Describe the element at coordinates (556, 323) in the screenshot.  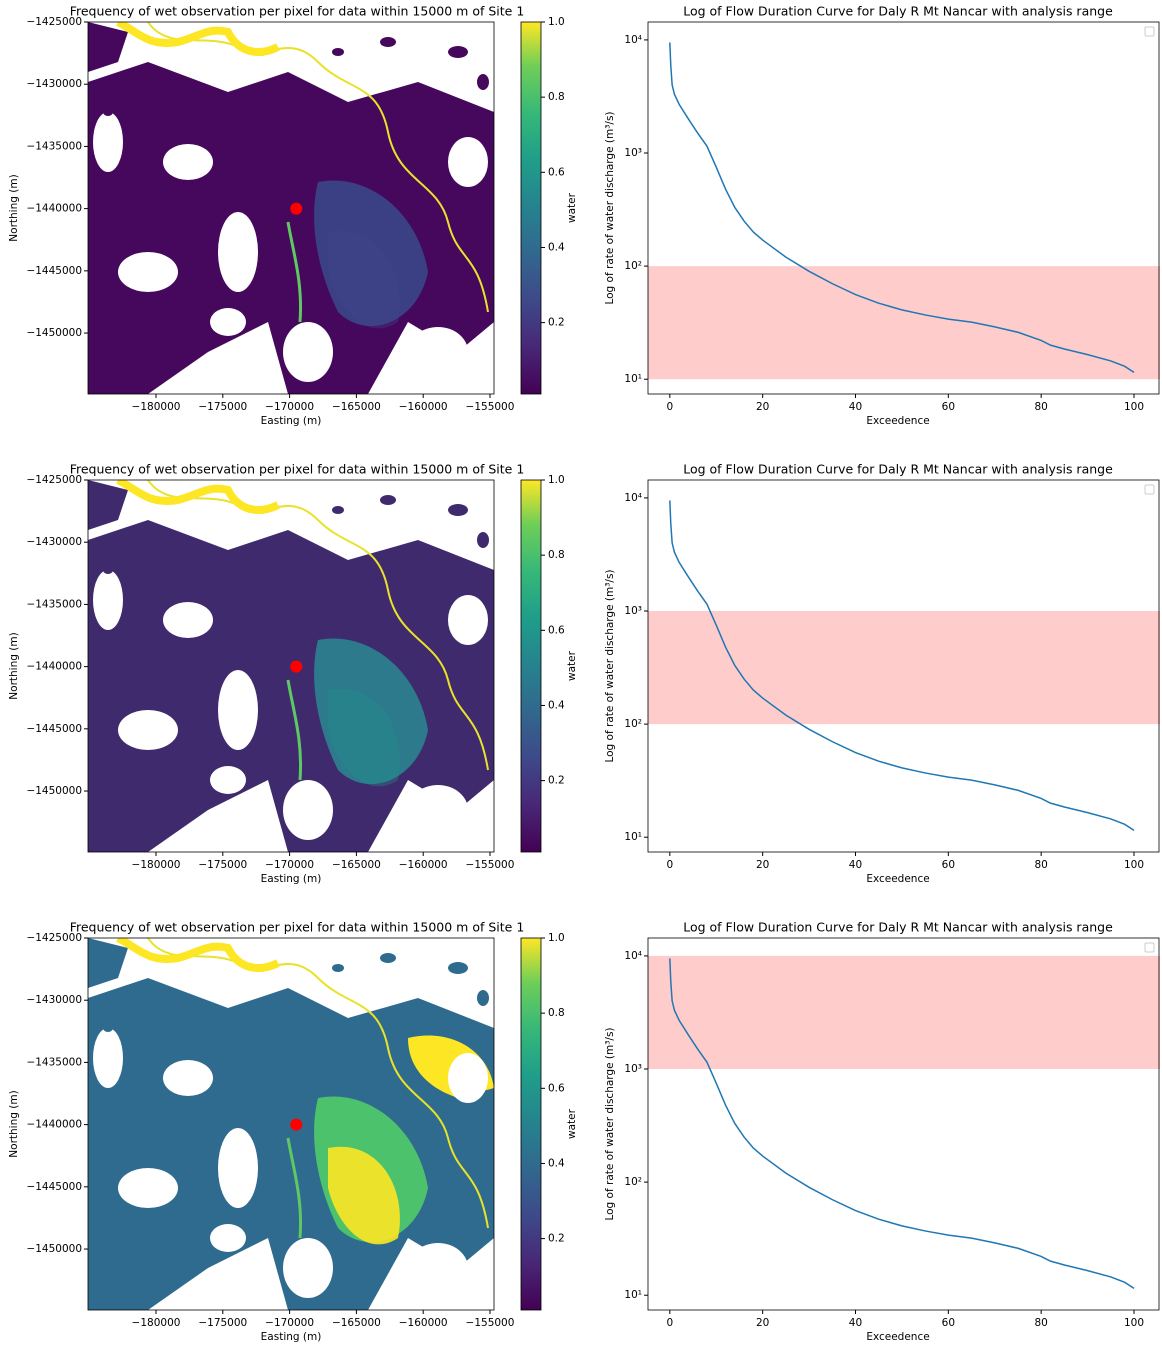
I see `colorbar-tick-label: 0.2` at that location.